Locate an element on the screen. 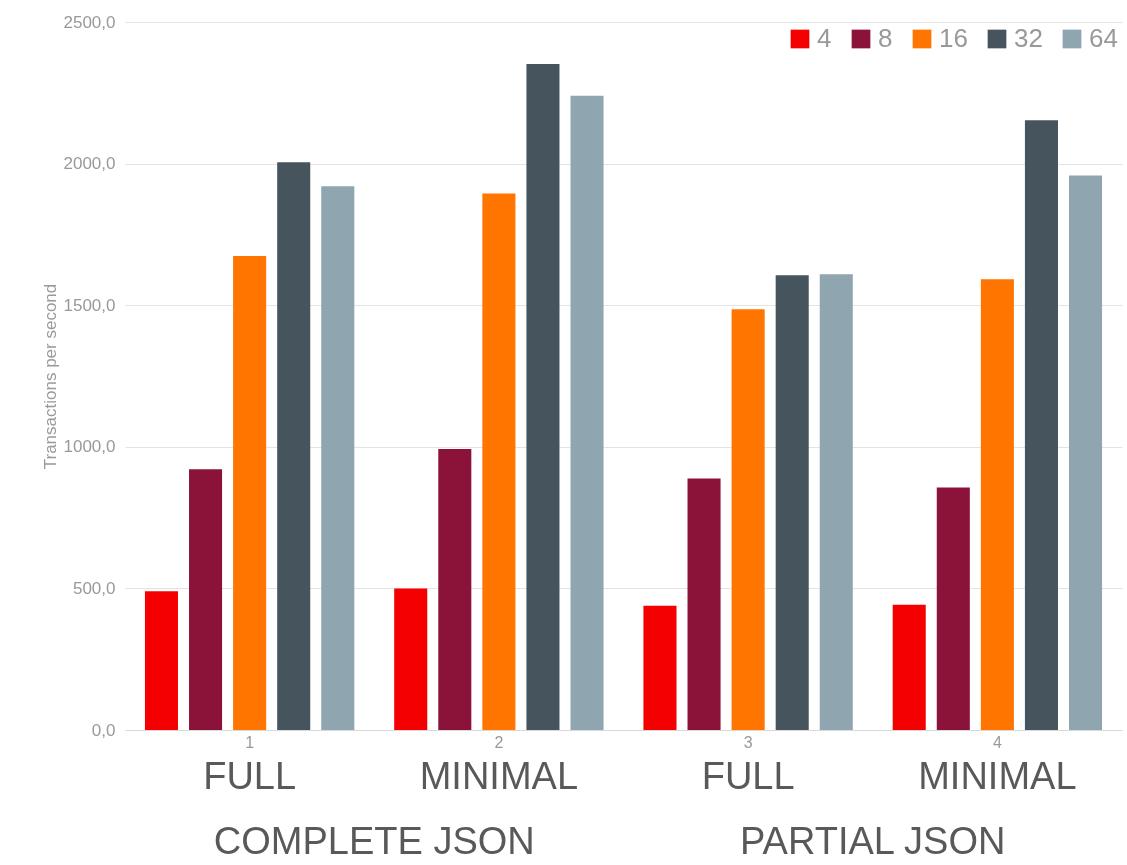 The image size is (1127, 865). y-tick-label: 2000,0 is located at coordinates (89, 164).